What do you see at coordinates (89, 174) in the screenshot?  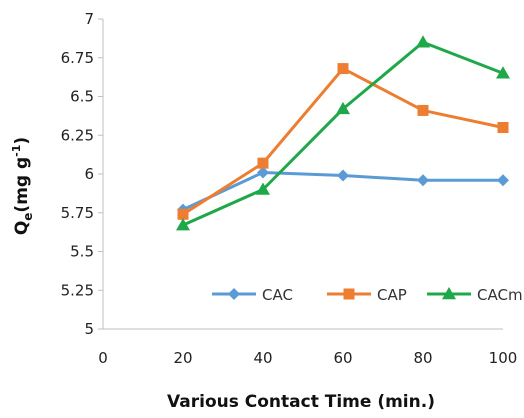 I see `y-tick-label: 6` at bounding box center [89, 174].